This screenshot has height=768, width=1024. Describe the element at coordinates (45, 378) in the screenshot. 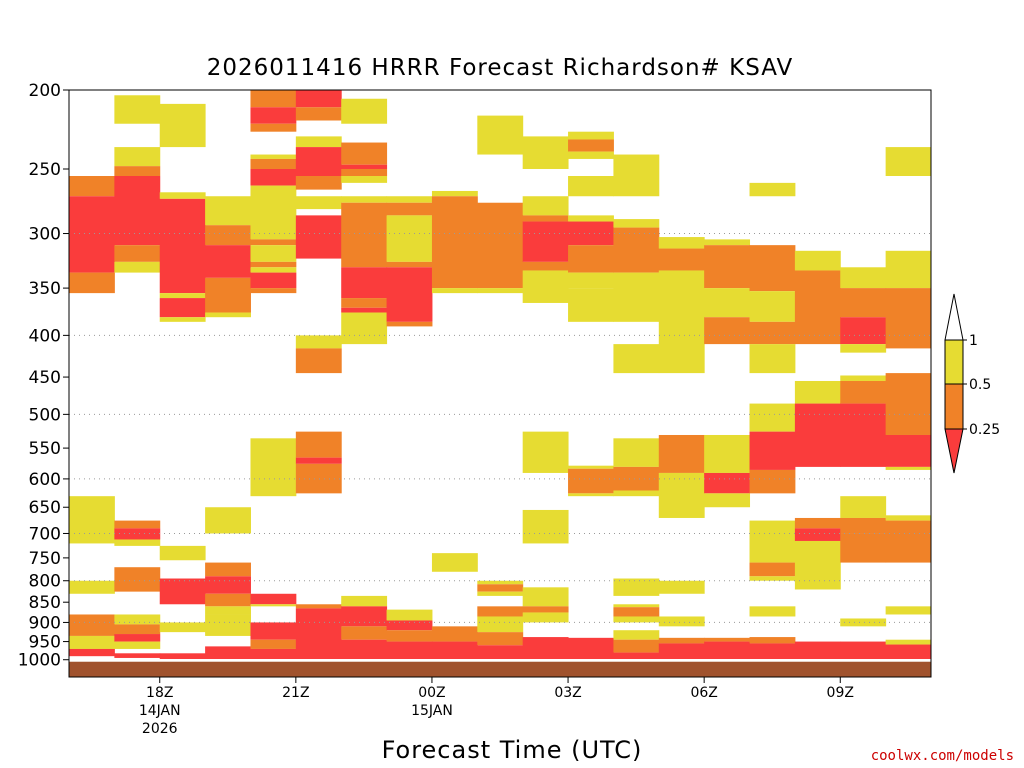

I see `y-tick-label: 450` at that location.